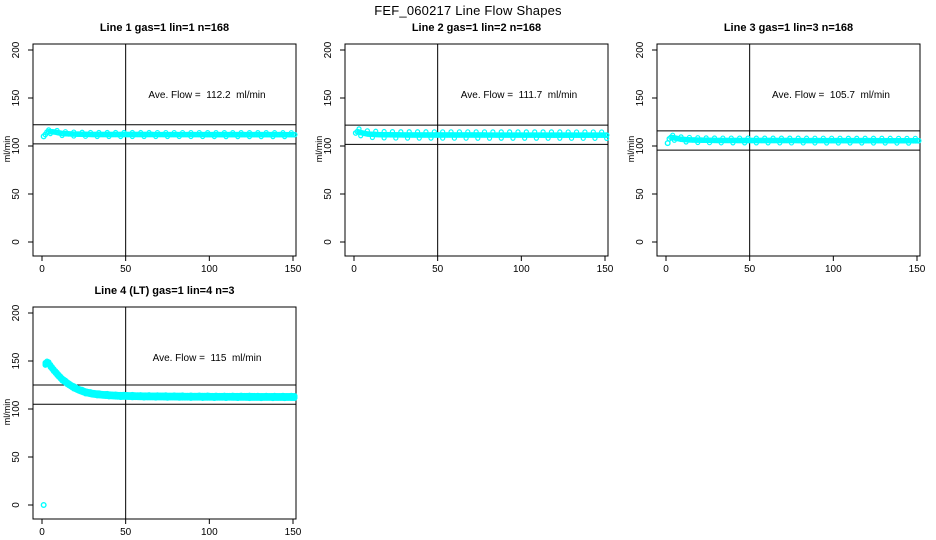 The width and height of the screenshot is (936, 540). What do you see at coordinates (468, 10) in the screenshot?
I see `main-title: FEF_060217 Line Flow Shapes` at bounding box center [468, 10].